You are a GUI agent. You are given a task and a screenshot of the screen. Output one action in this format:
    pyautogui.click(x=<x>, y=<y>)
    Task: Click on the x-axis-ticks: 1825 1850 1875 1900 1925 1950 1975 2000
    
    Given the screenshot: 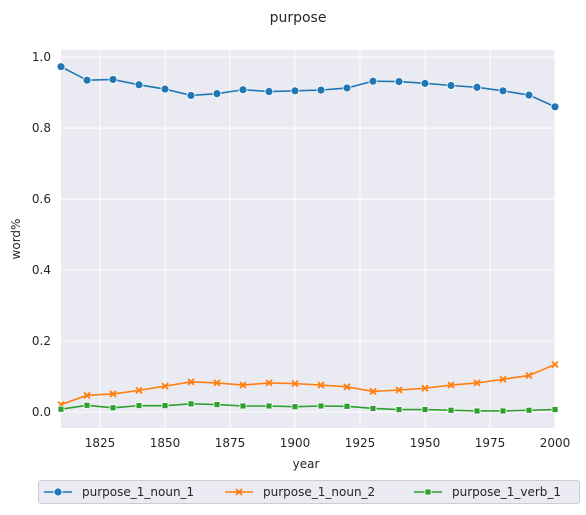 What is the action you would take?
    pyautogui.click(x=328, y=443)
    